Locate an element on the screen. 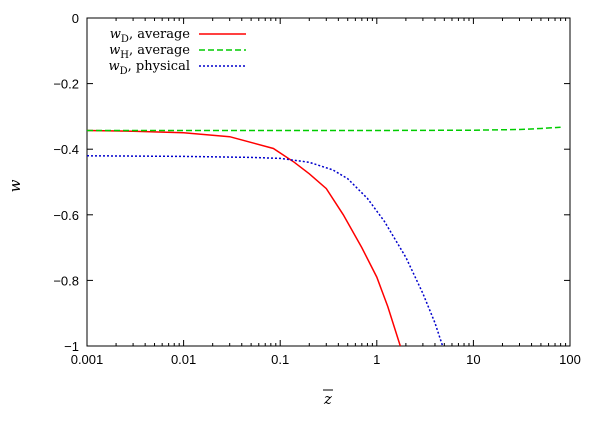 The height and width of the screenshot is (425, 607). x-tick-label: 100 is located at coordinates (570, 359).